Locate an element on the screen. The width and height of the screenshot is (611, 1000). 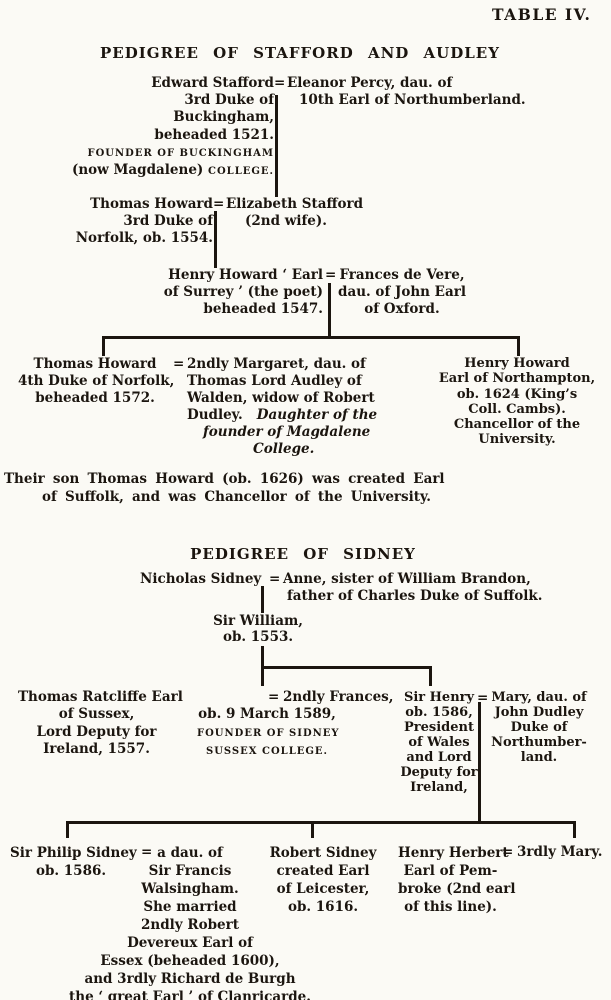
equals-edward-eleanor-text: = is located at coordinates (280, 83).